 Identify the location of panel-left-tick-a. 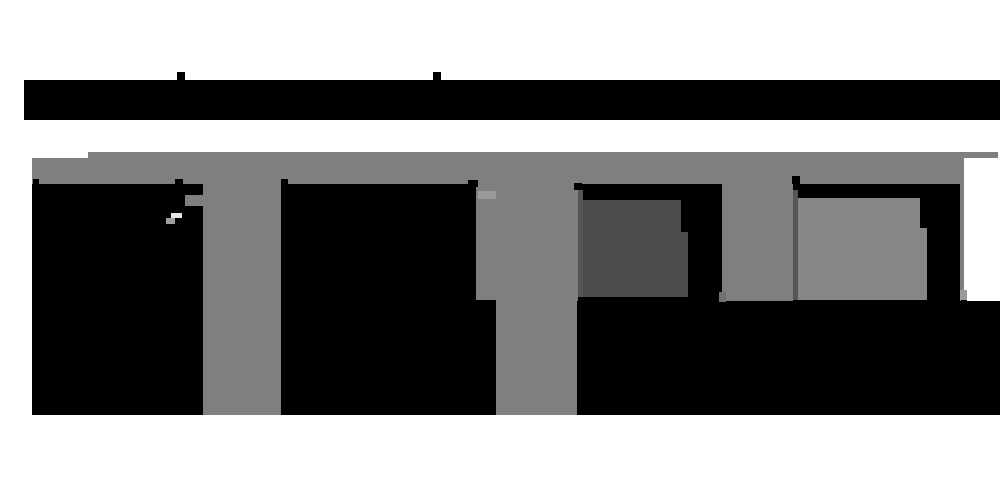
(36, 182).